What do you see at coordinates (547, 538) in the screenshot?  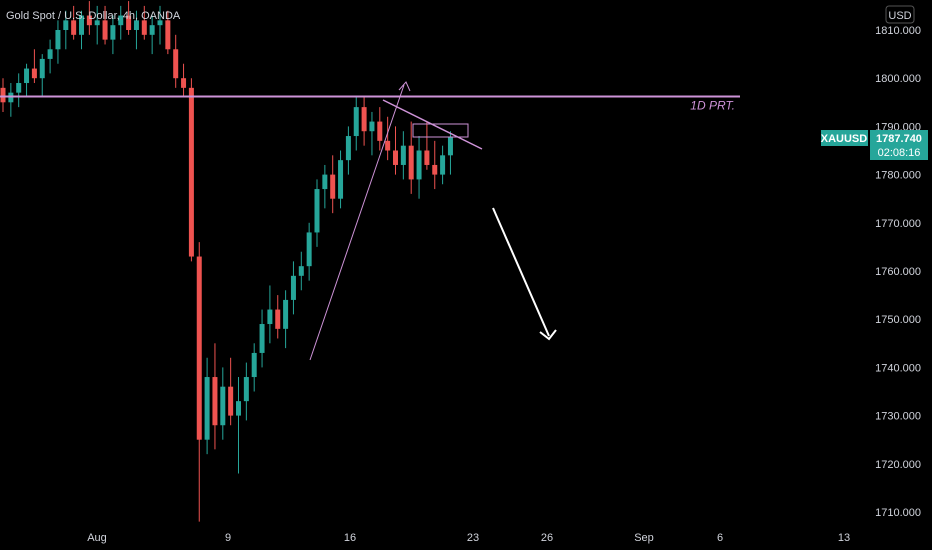 I see `x-tick-label: 26` at bounding box center [547, 538].